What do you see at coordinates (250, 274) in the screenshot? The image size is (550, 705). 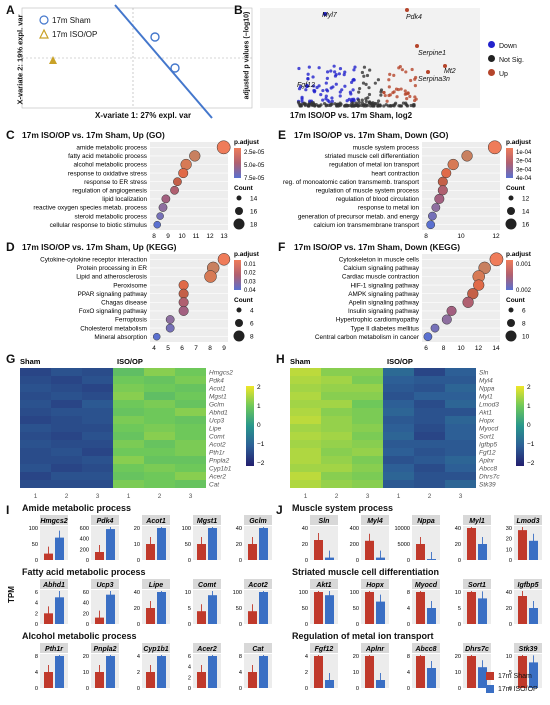 I see `padj-tick: 0.02` at bounding box center [250, 274].